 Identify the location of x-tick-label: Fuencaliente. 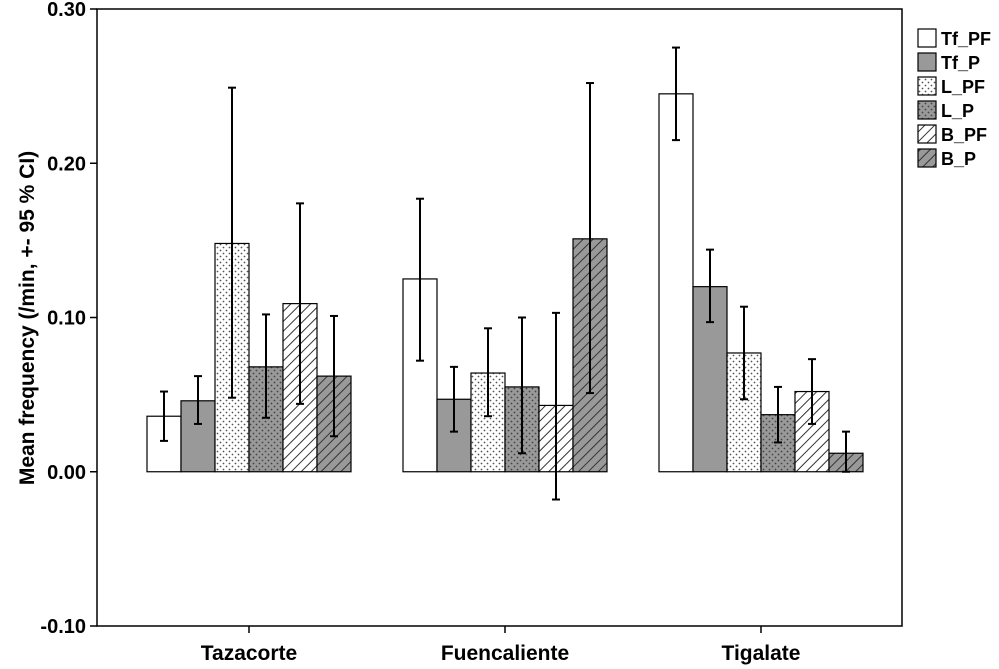
(505, 653).